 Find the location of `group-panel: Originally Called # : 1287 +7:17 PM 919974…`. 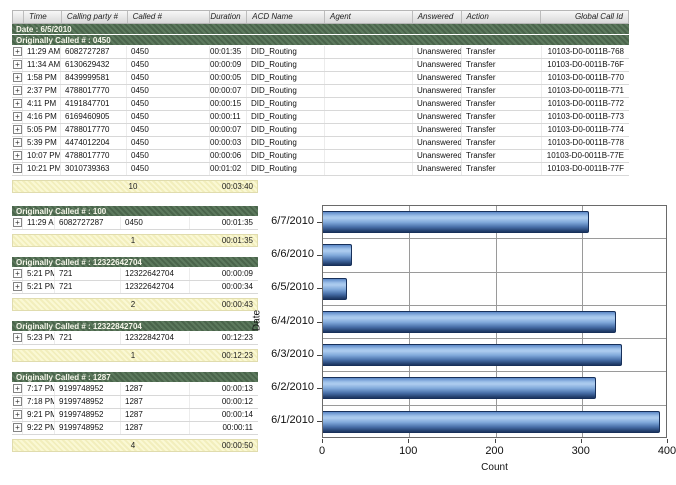

group-panel: Originally Called # : 1287 +7:17 PM 919974… is located at coordinates (135, 412).